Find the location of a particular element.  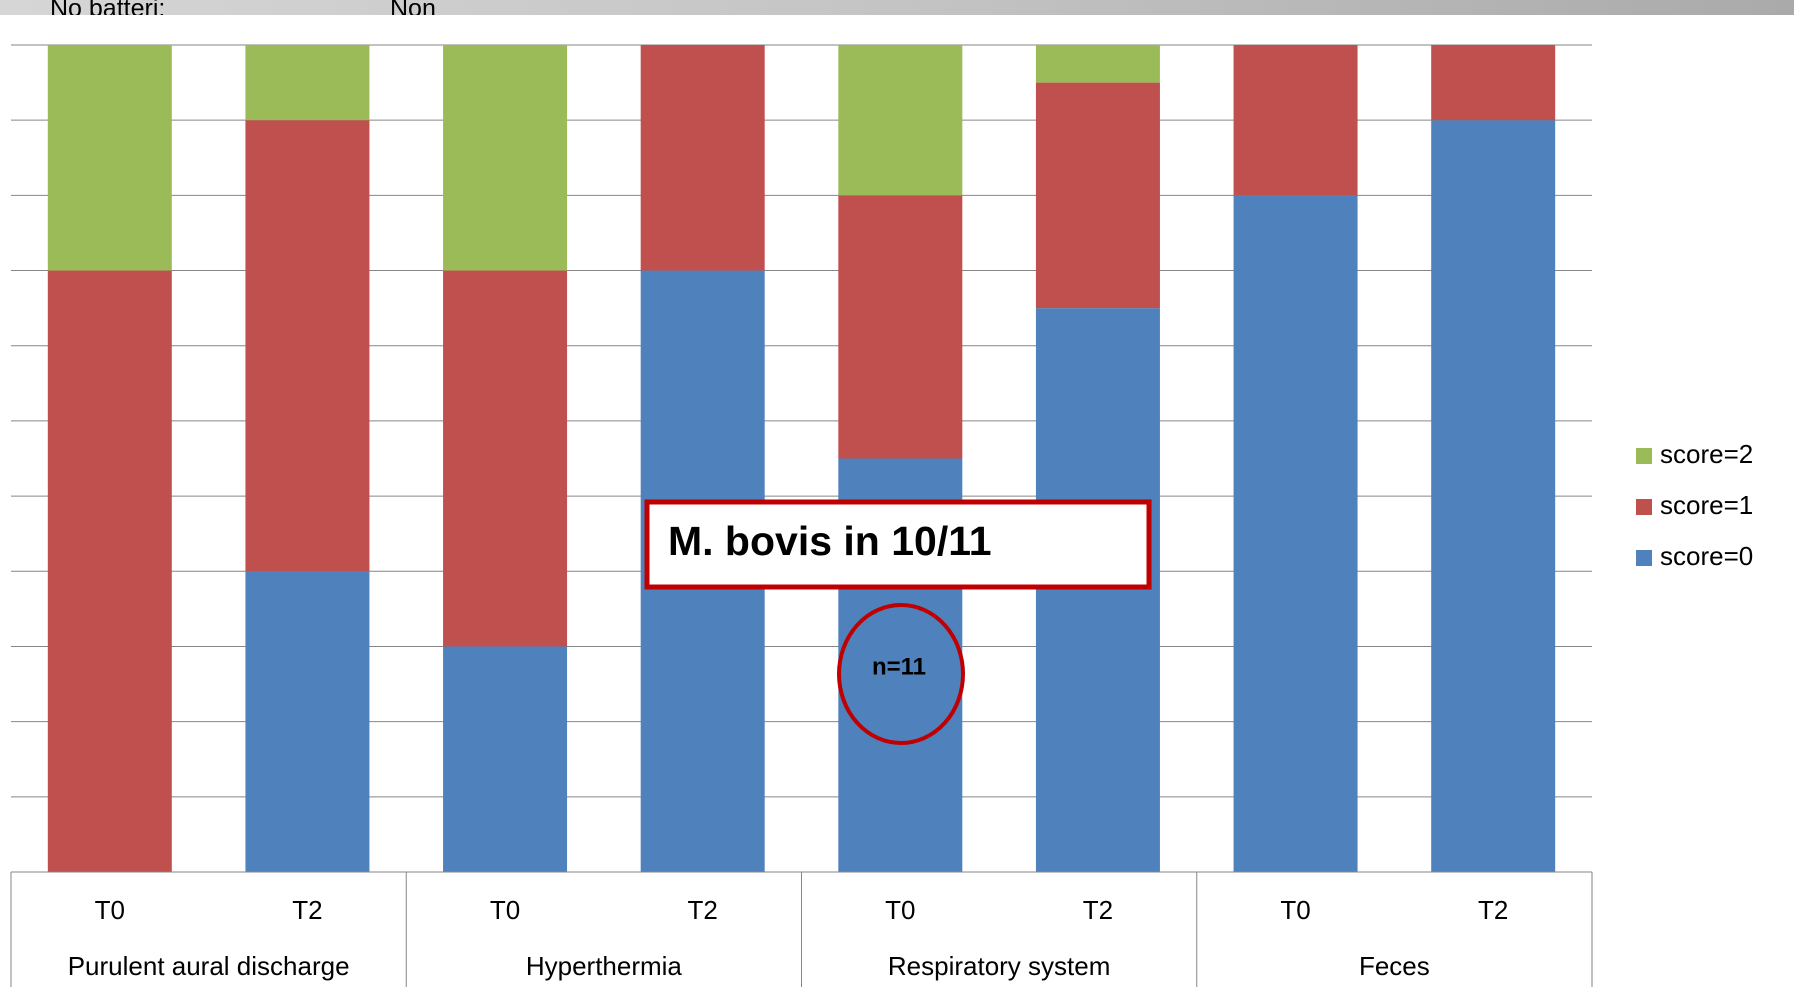

legend-label: score=1 is located at coordinates (1706, 505).